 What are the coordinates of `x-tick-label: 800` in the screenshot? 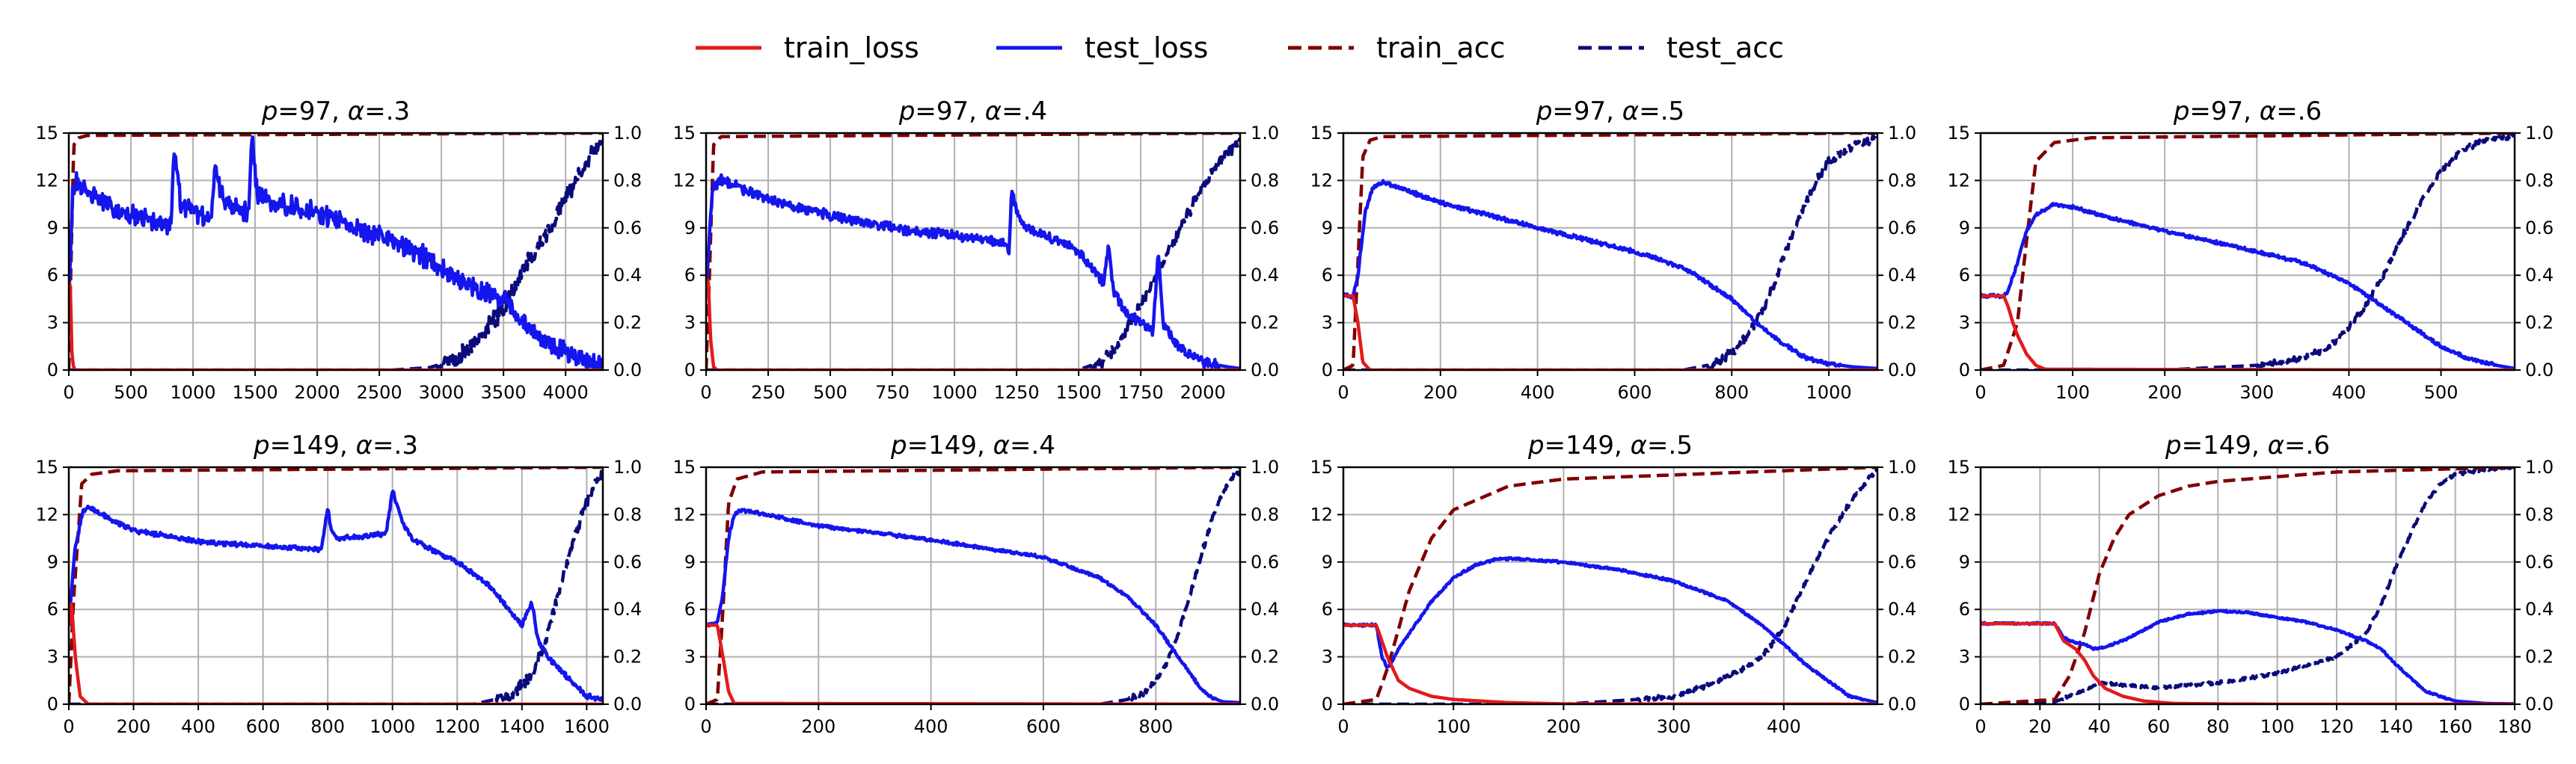 It's located at (1155, 726).